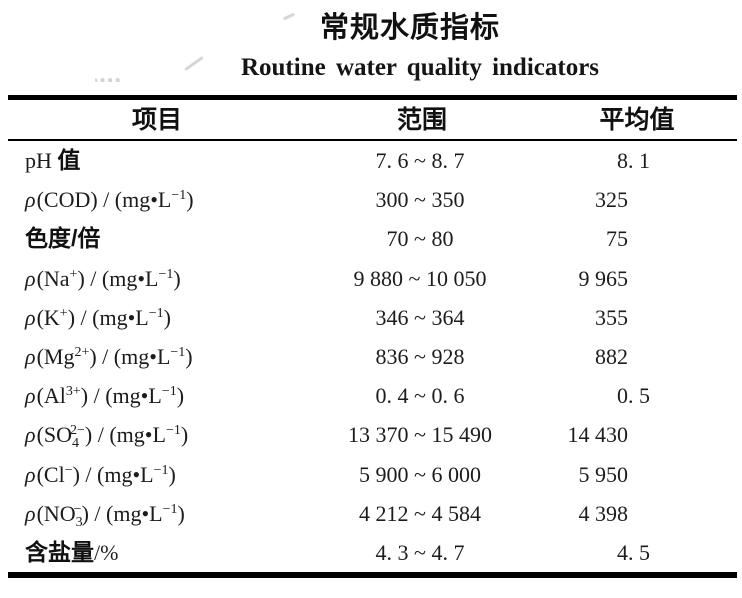 The image size is (742, 598). Describe the element at coordinates (76, 444) in the screenshot. I see `item-segment: 4` at that location.